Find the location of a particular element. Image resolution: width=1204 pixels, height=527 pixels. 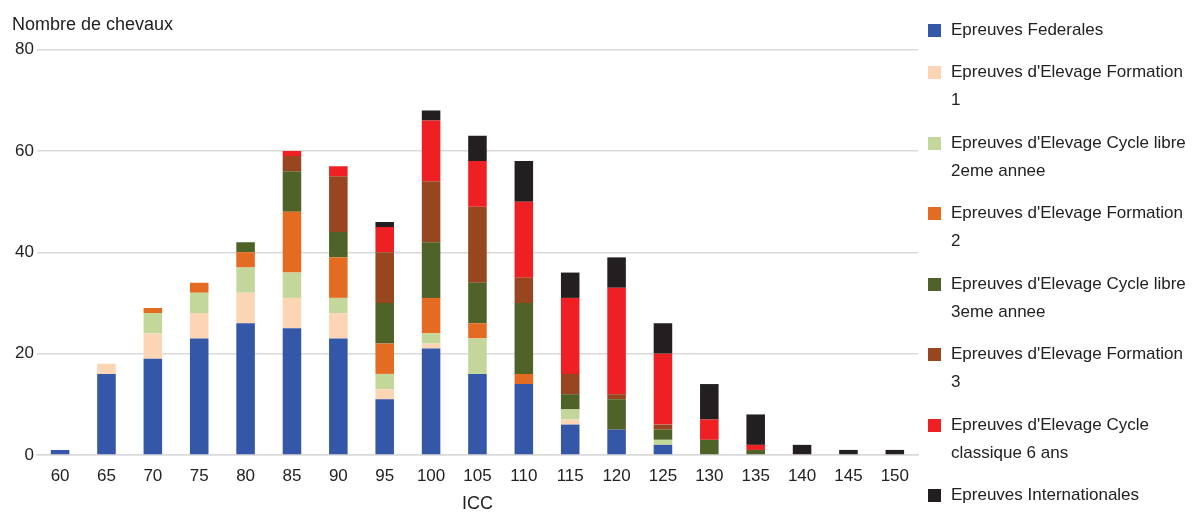

x-tick-label: 85 is located at coordinates (292, 475).